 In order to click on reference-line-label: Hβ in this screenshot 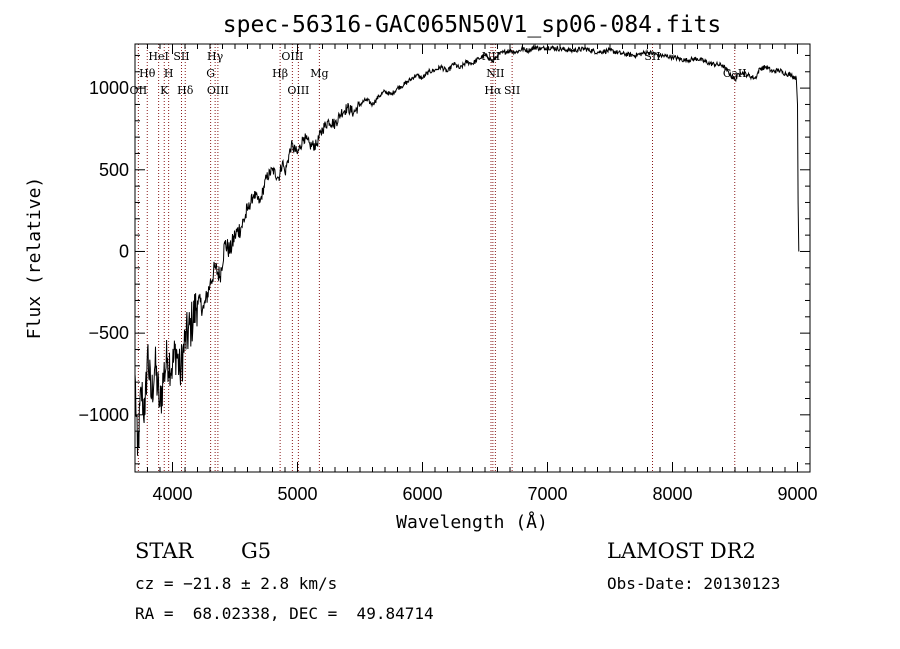, I will do `click(280, 73)`.